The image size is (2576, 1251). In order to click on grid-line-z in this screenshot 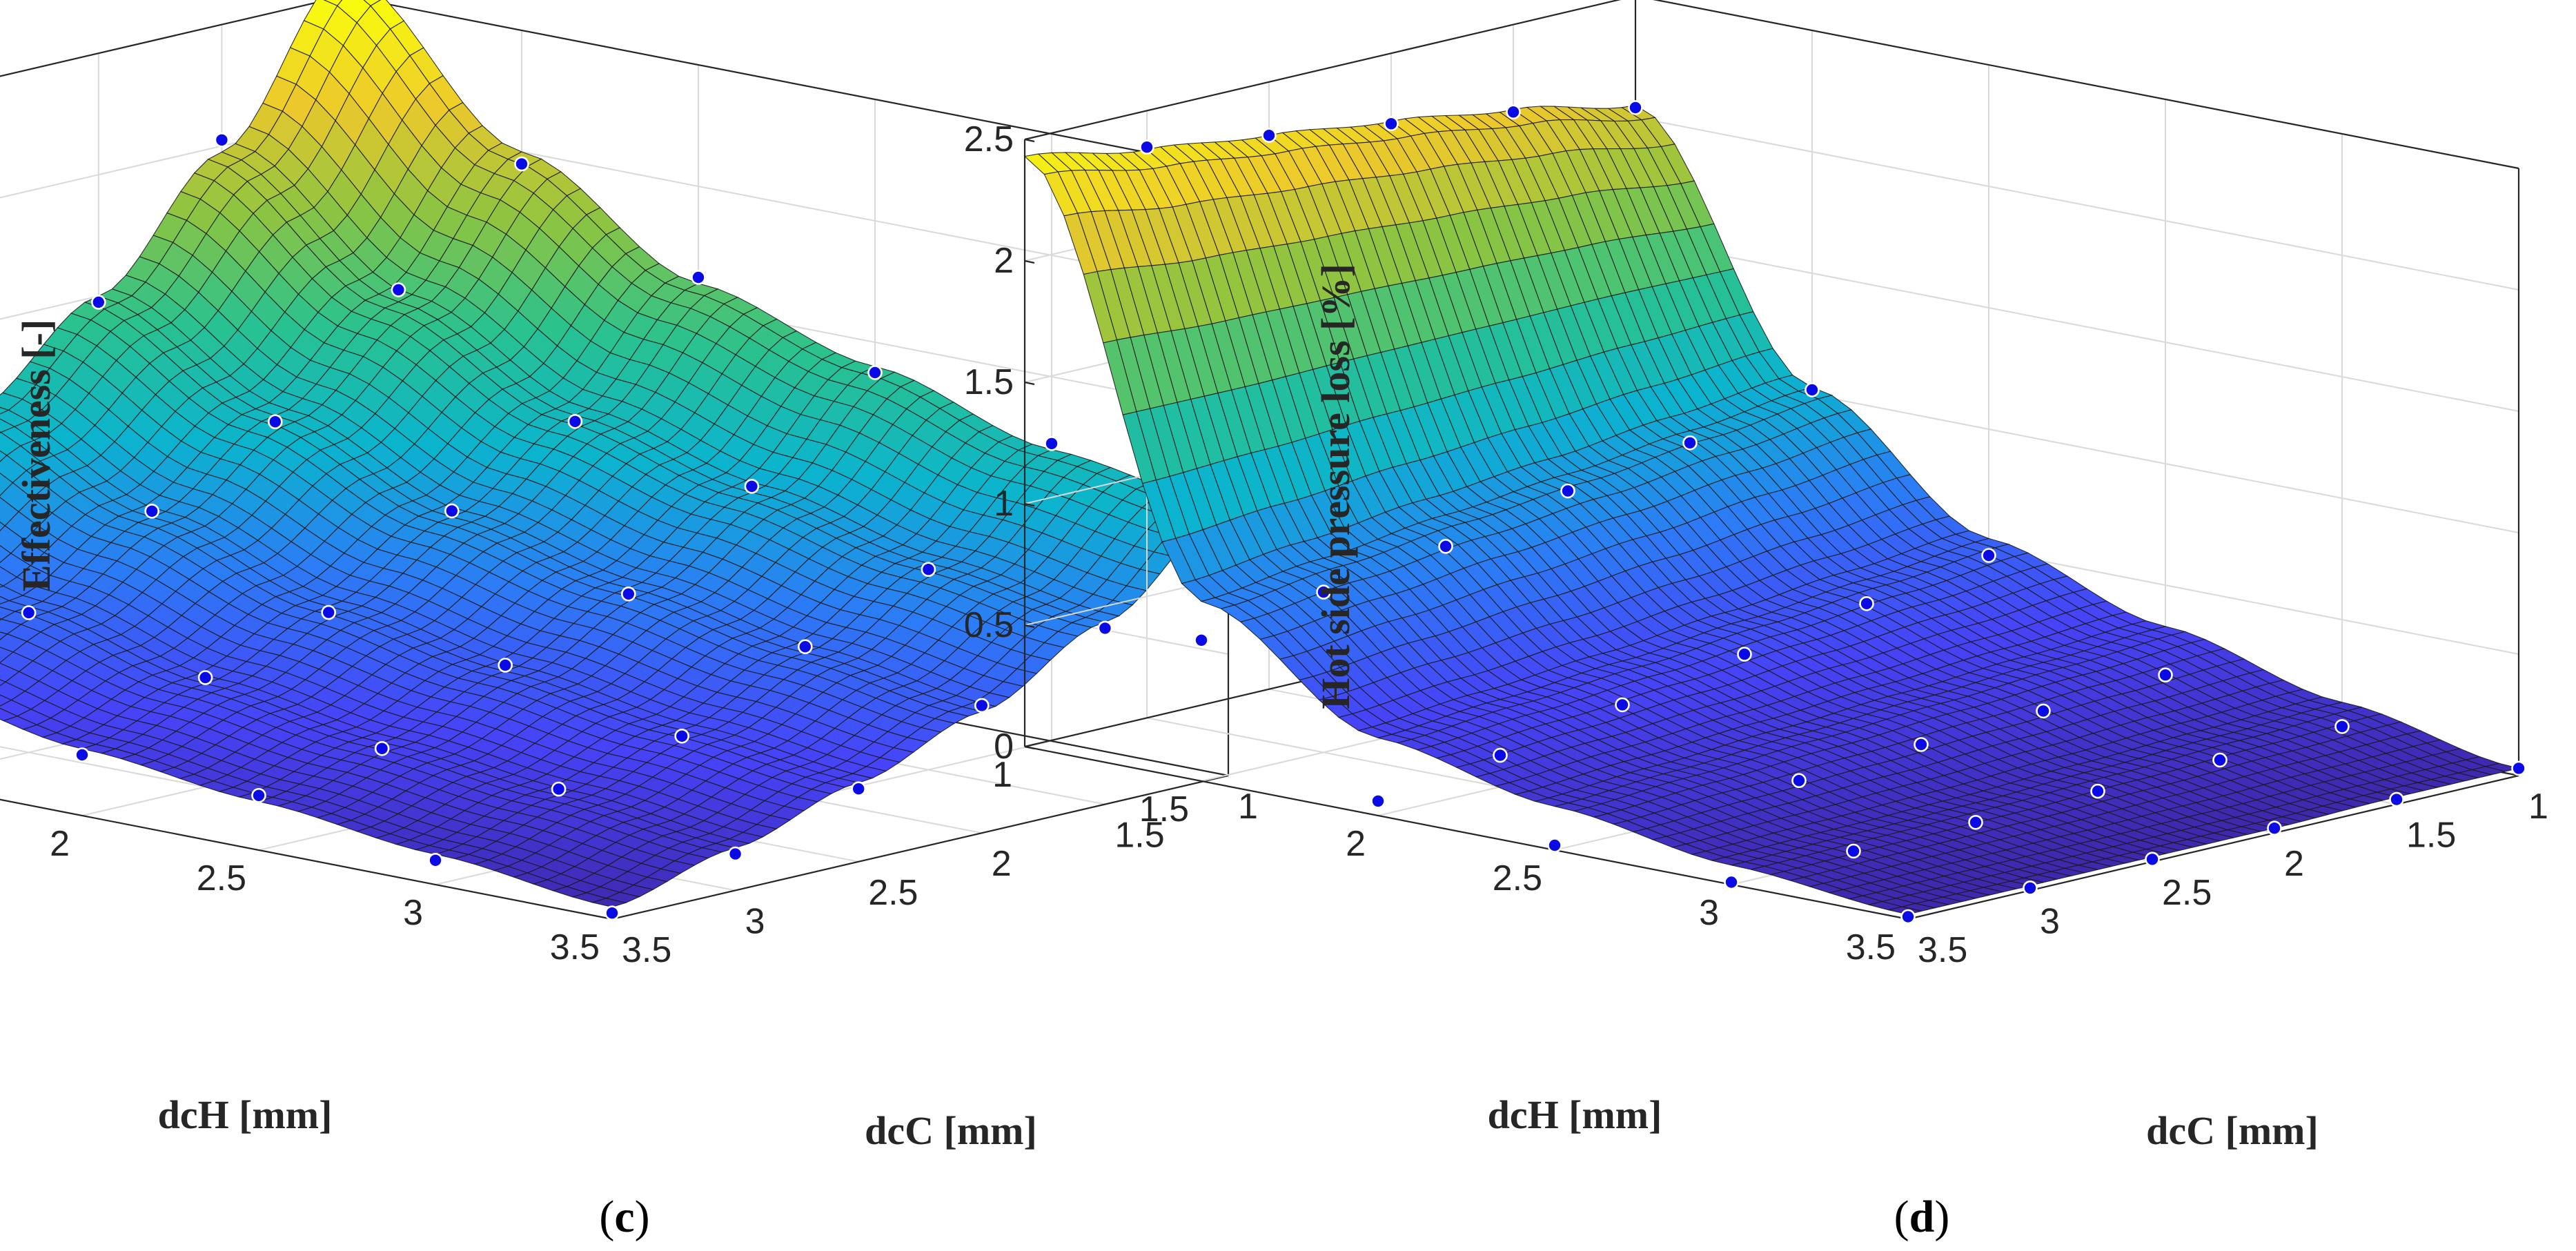, I will do `click(614, 84)`.